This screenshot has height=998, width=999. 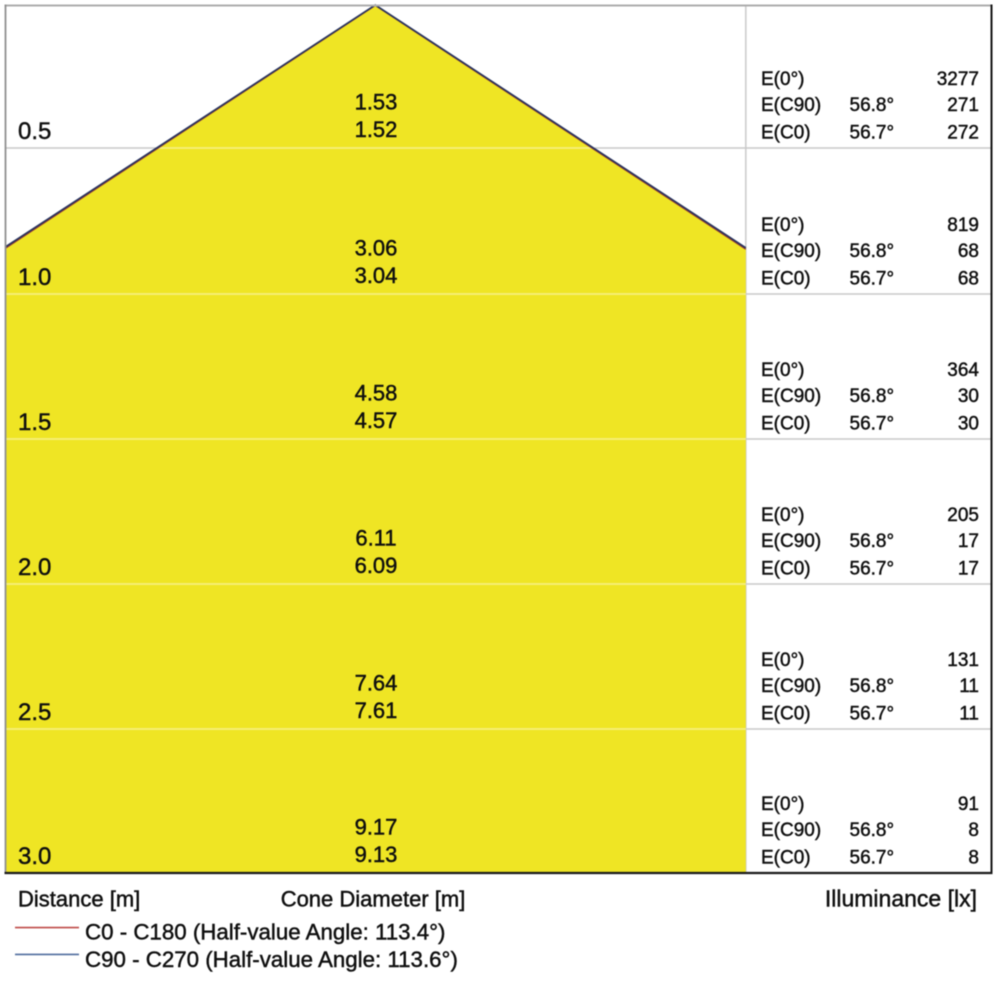 What do you see at coordinates (376, 275) in the screenshot?
I see `svg-text: 3.04` at bounding box center [376, 275].